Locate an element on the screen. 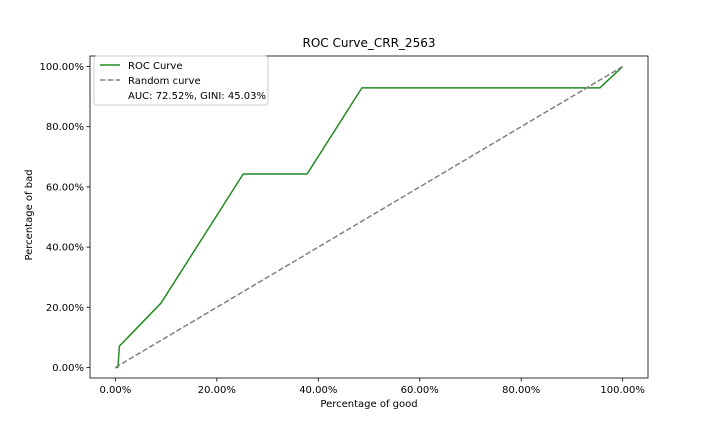 This screenshot has width=720, height=432. x-tick-label: 100.00% is located at coordinates (622, 390).